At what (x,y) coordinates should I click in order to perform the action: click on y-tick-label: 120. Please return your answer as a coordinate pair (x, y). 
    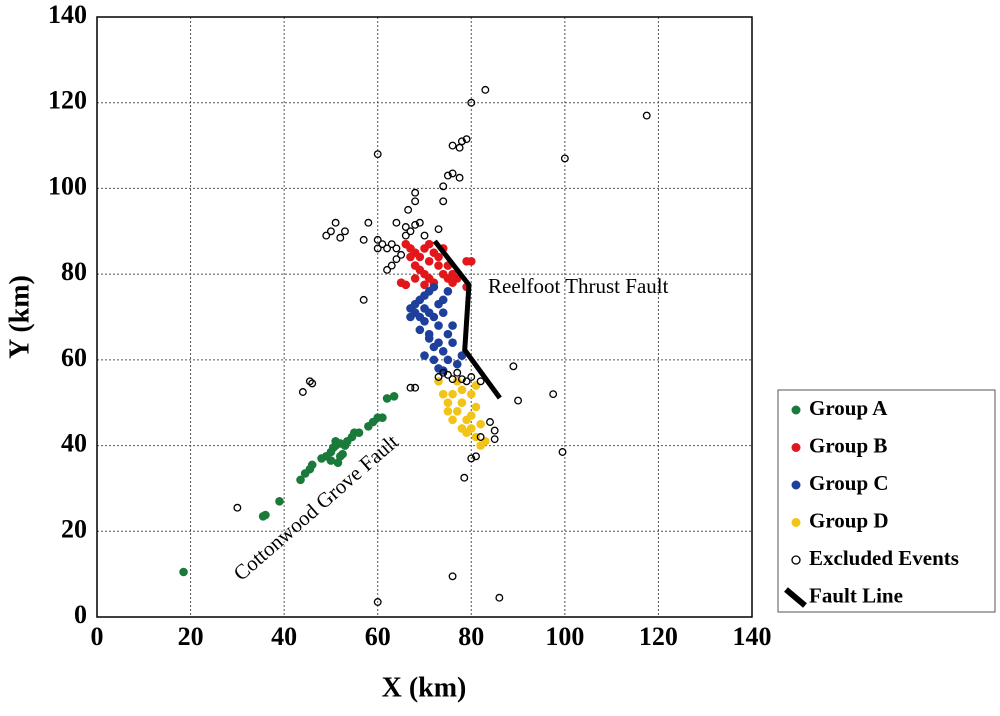
    Looking at the image, I should click on (67, 100).